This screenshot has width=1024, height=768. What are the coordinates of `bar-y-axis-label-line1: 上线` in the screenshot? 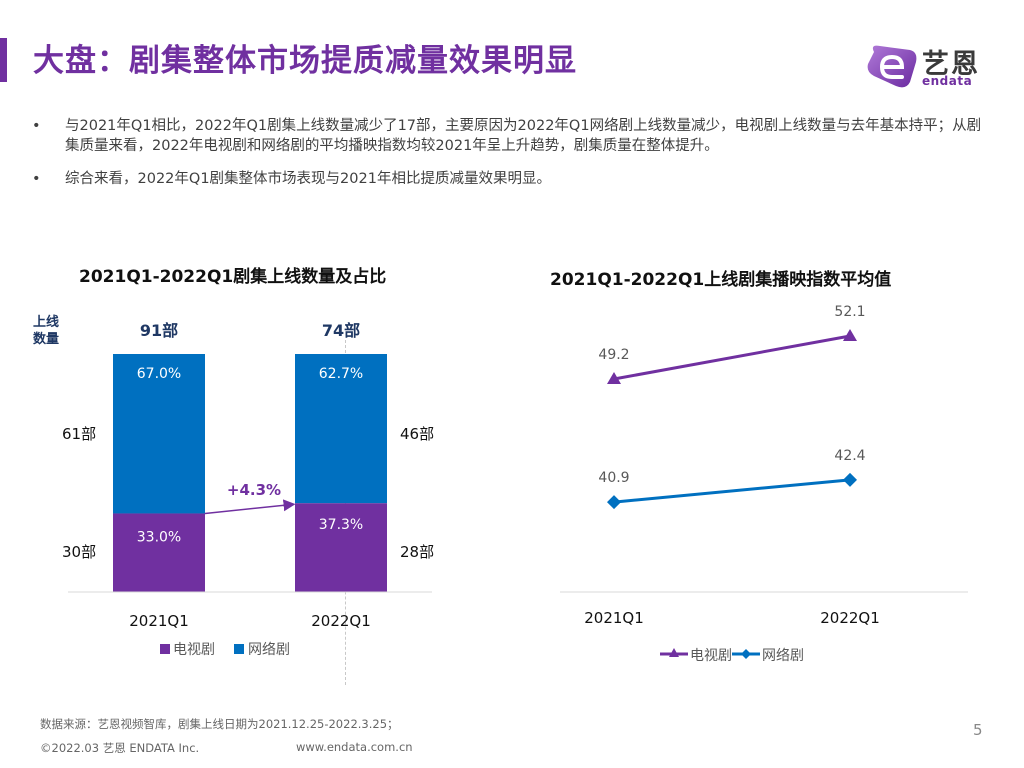 It's located at (46, 322).